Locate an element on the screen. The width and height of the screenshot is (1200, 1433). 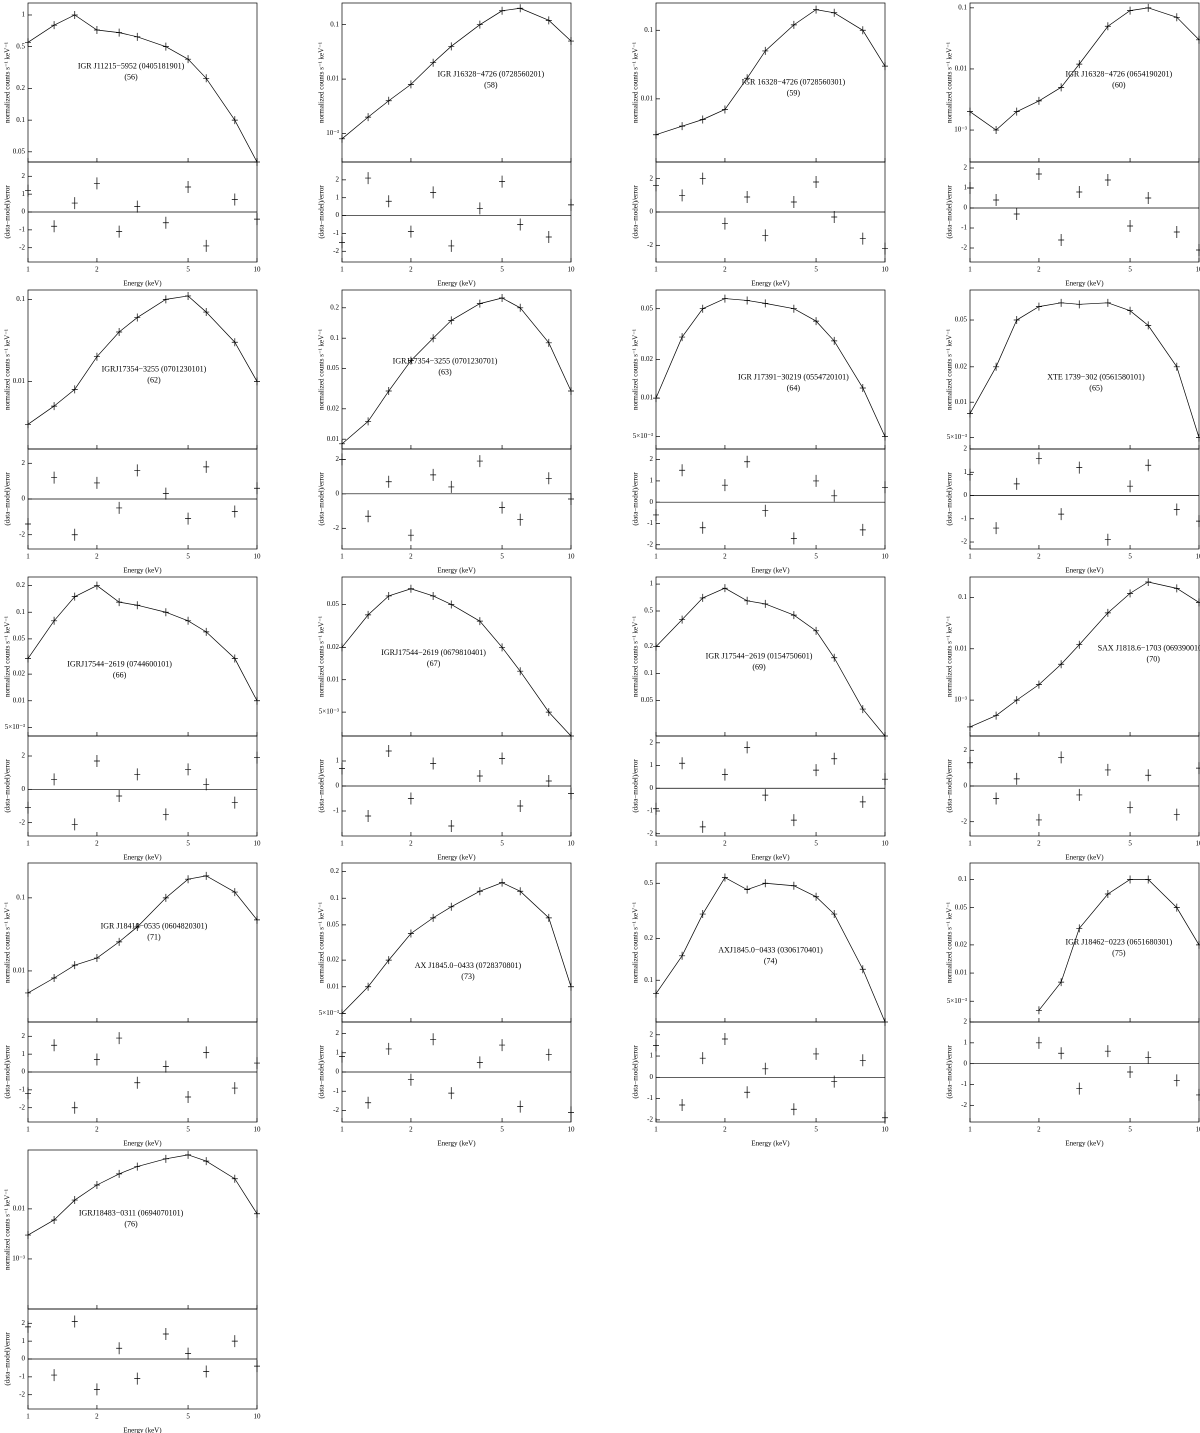
y-tick-label: 0.01 is located at coordinates (961, 69).